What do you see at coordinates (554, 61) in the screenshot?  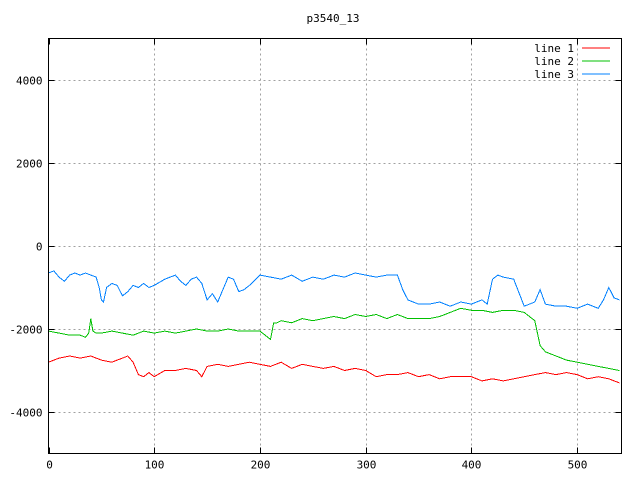 I see `legend-label: line 2` at bounding box center [554, 61].